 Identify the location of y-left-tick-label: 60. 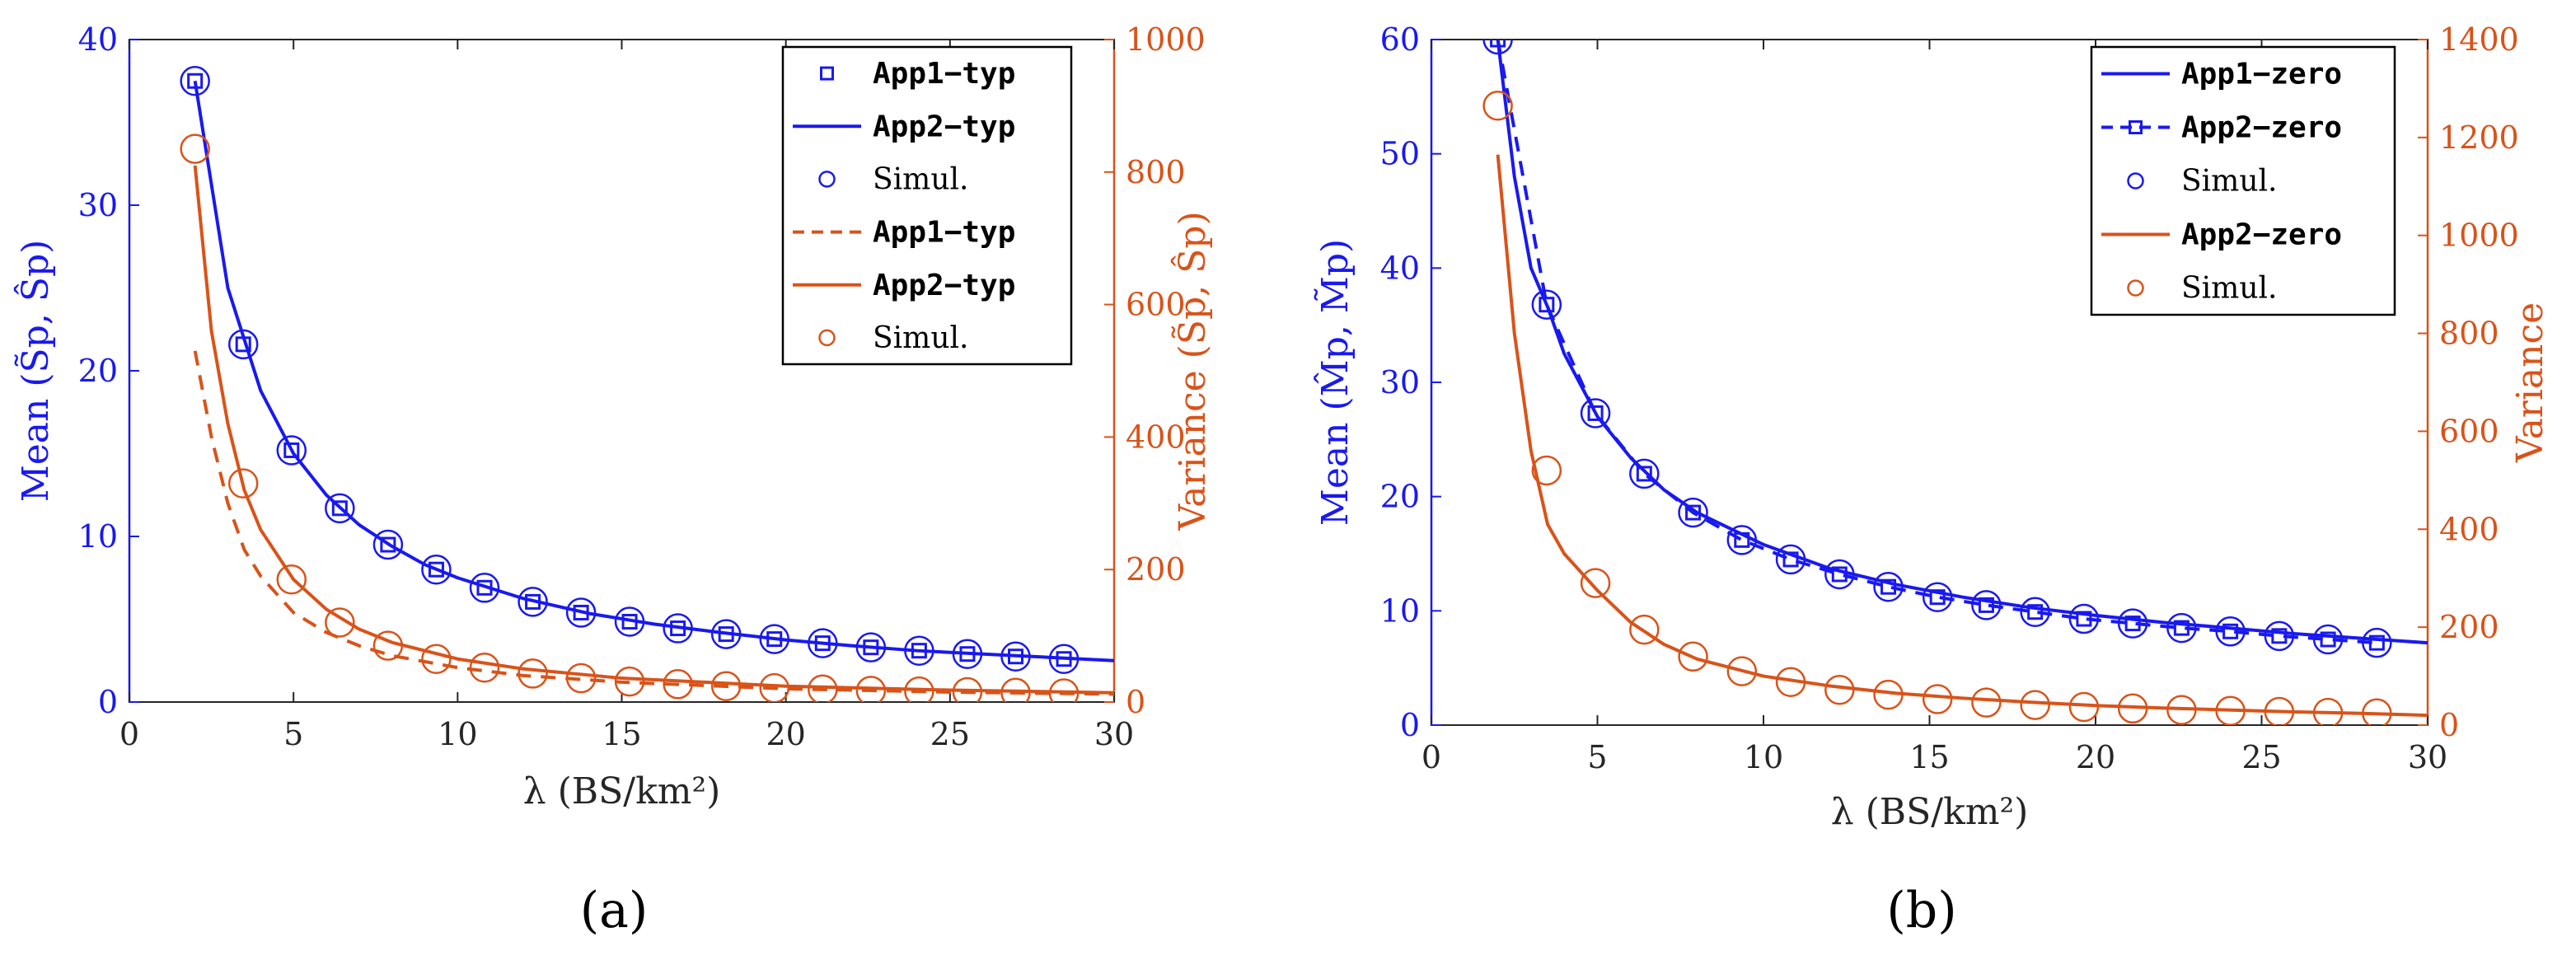
(1400, 39).